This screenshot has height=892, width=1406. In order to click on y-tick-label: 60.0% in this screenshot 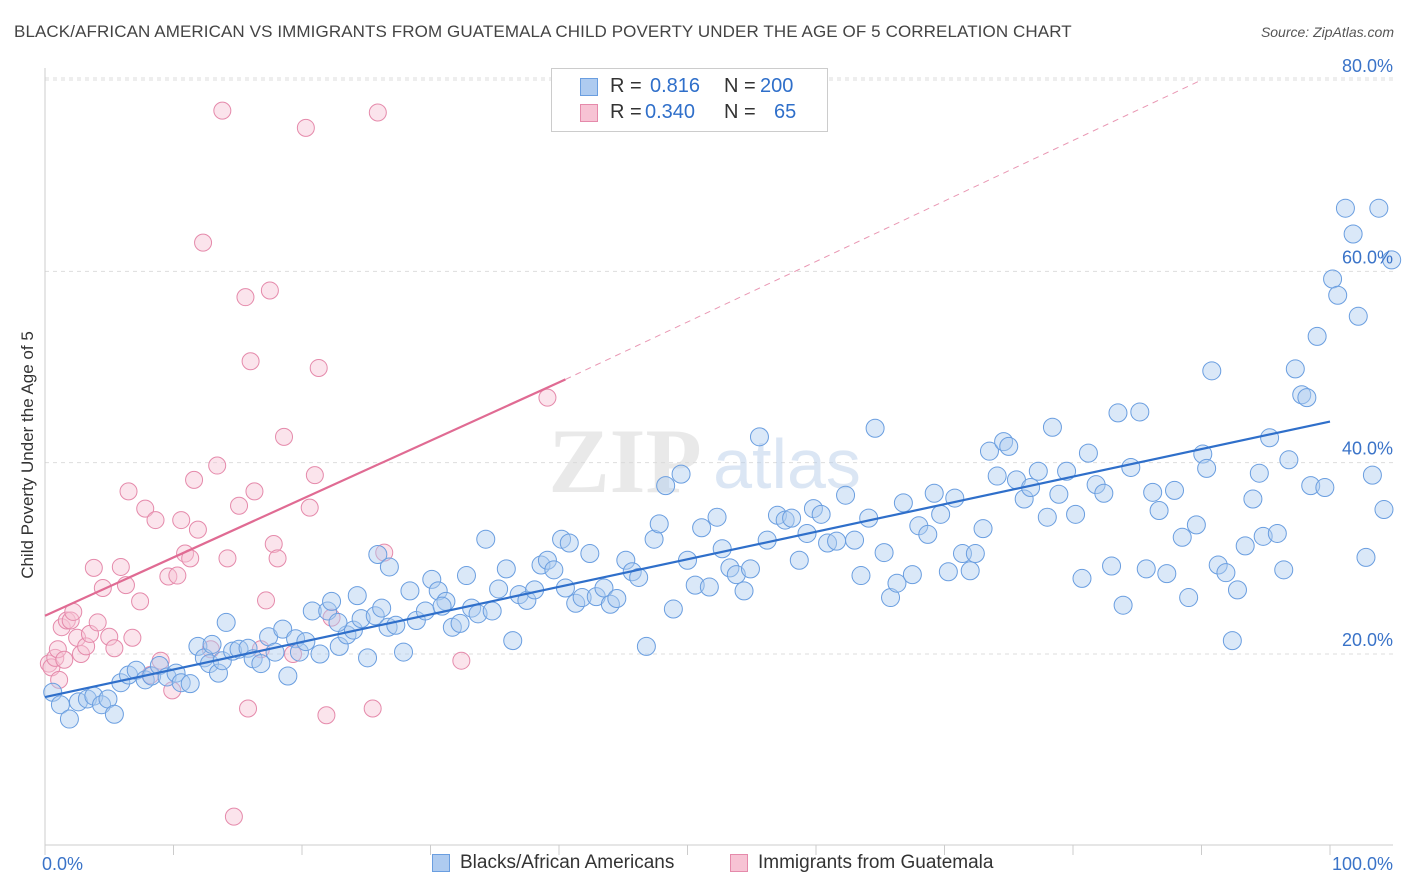, I will do `click(1367, 257)`.